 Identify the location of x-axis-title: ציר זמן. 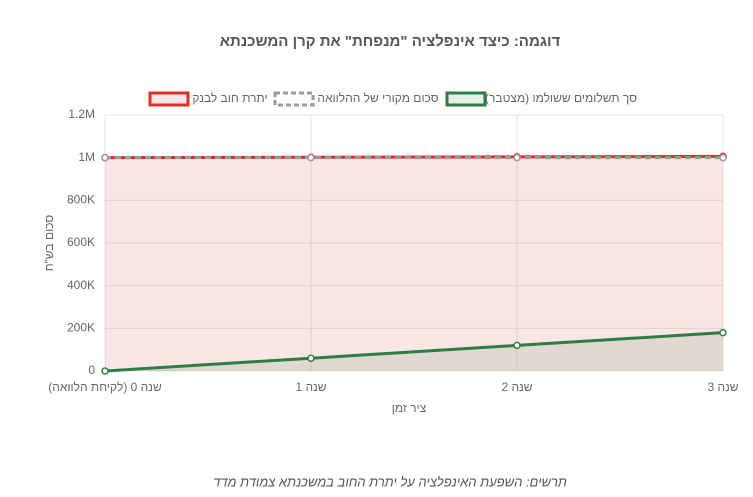
(409, 408).